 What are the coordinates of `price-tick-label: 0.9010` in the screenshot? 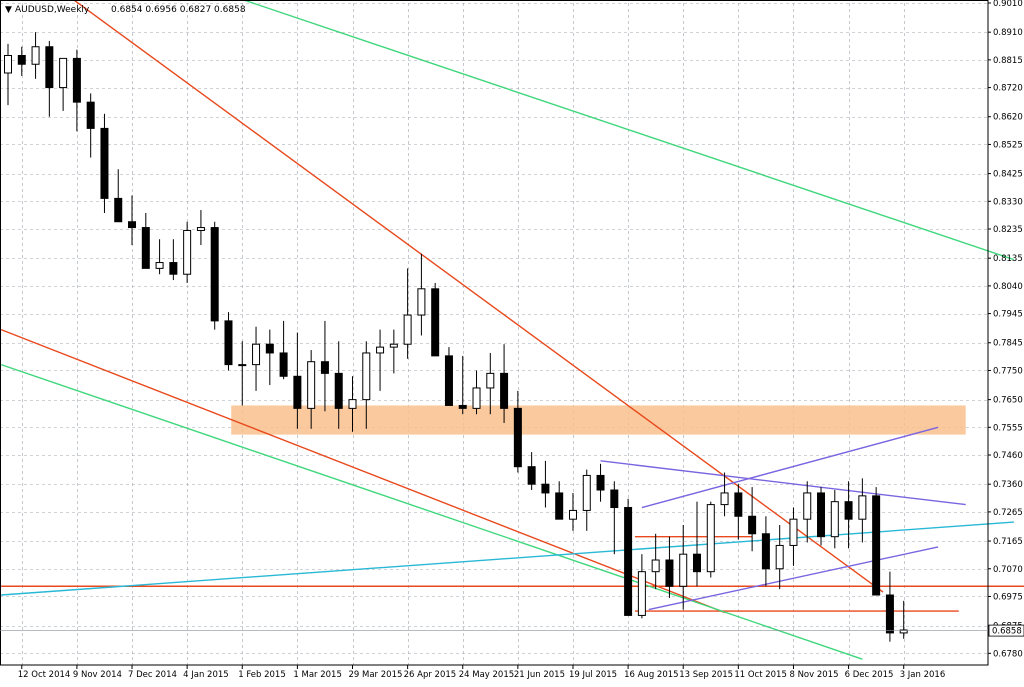 It's located at (1008, 4).